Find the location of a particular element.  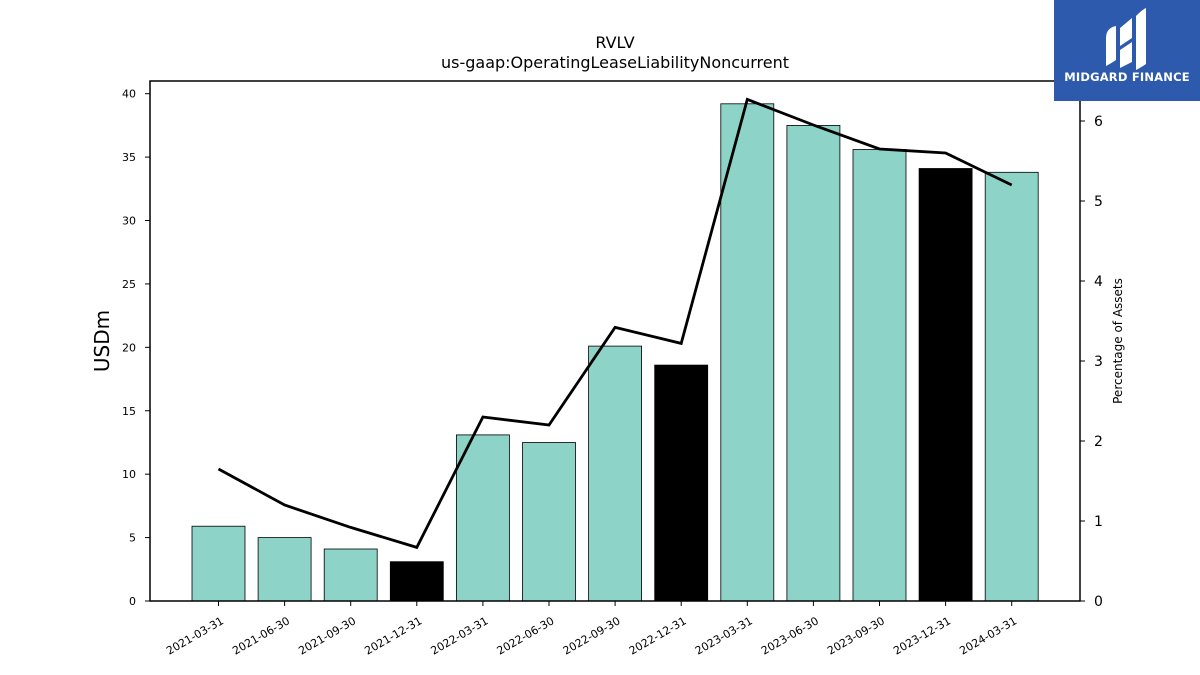

x-tick-label: 2021-03-31 is located at coordinates (195, 635).